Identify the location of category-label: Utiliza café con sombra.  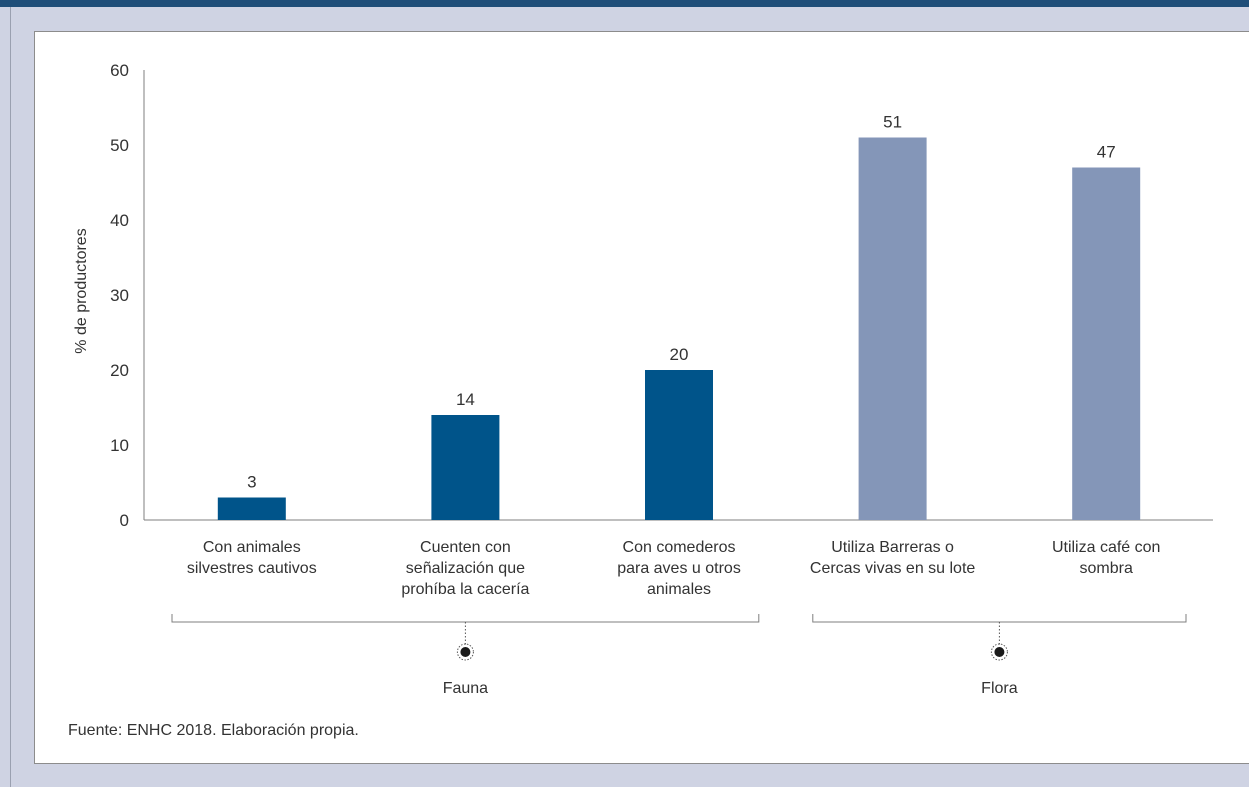
(1106, 558).